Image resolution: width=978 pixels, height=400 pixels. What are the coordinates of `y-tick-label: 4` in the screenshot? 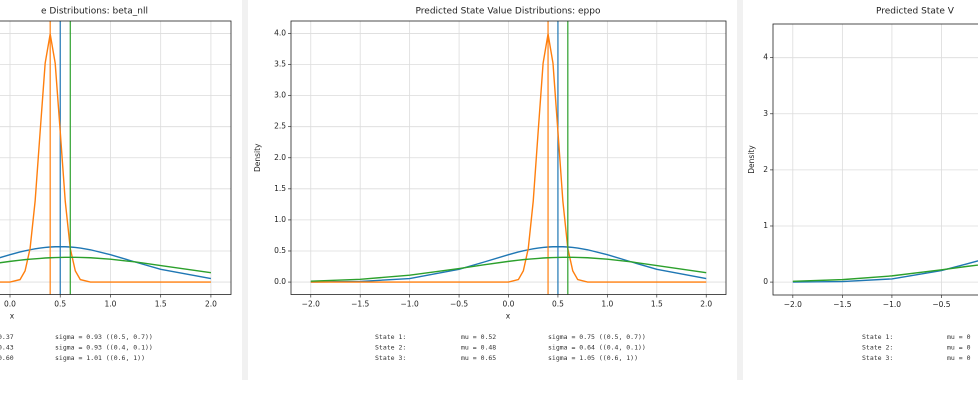 It's located at (765, 57).